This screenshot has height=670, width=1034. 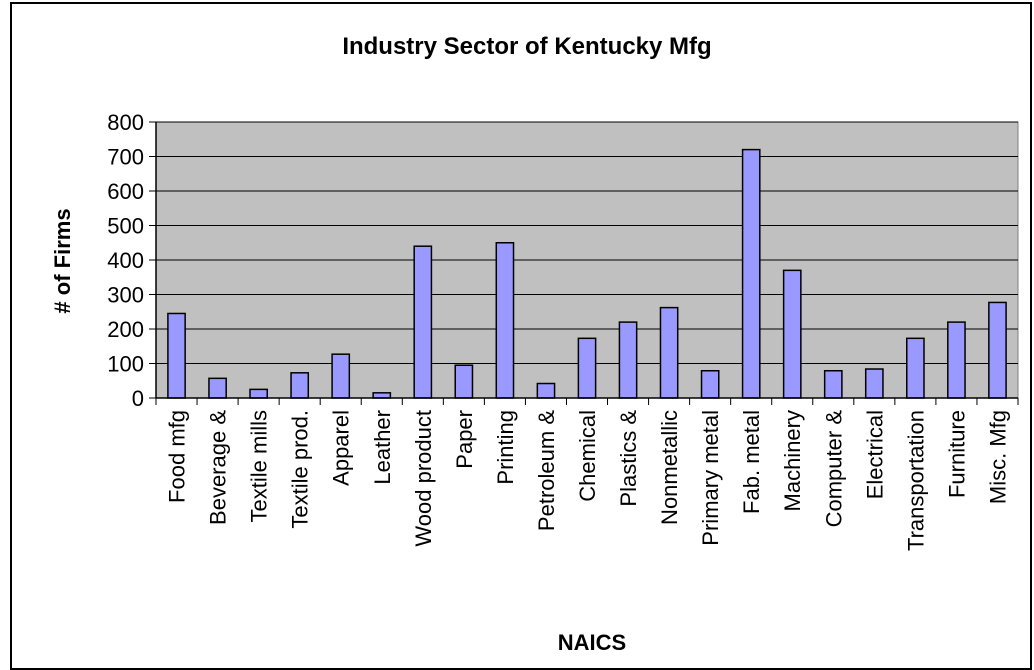 I want to click on y-tick-label: 200, so click(x=125, y=329).